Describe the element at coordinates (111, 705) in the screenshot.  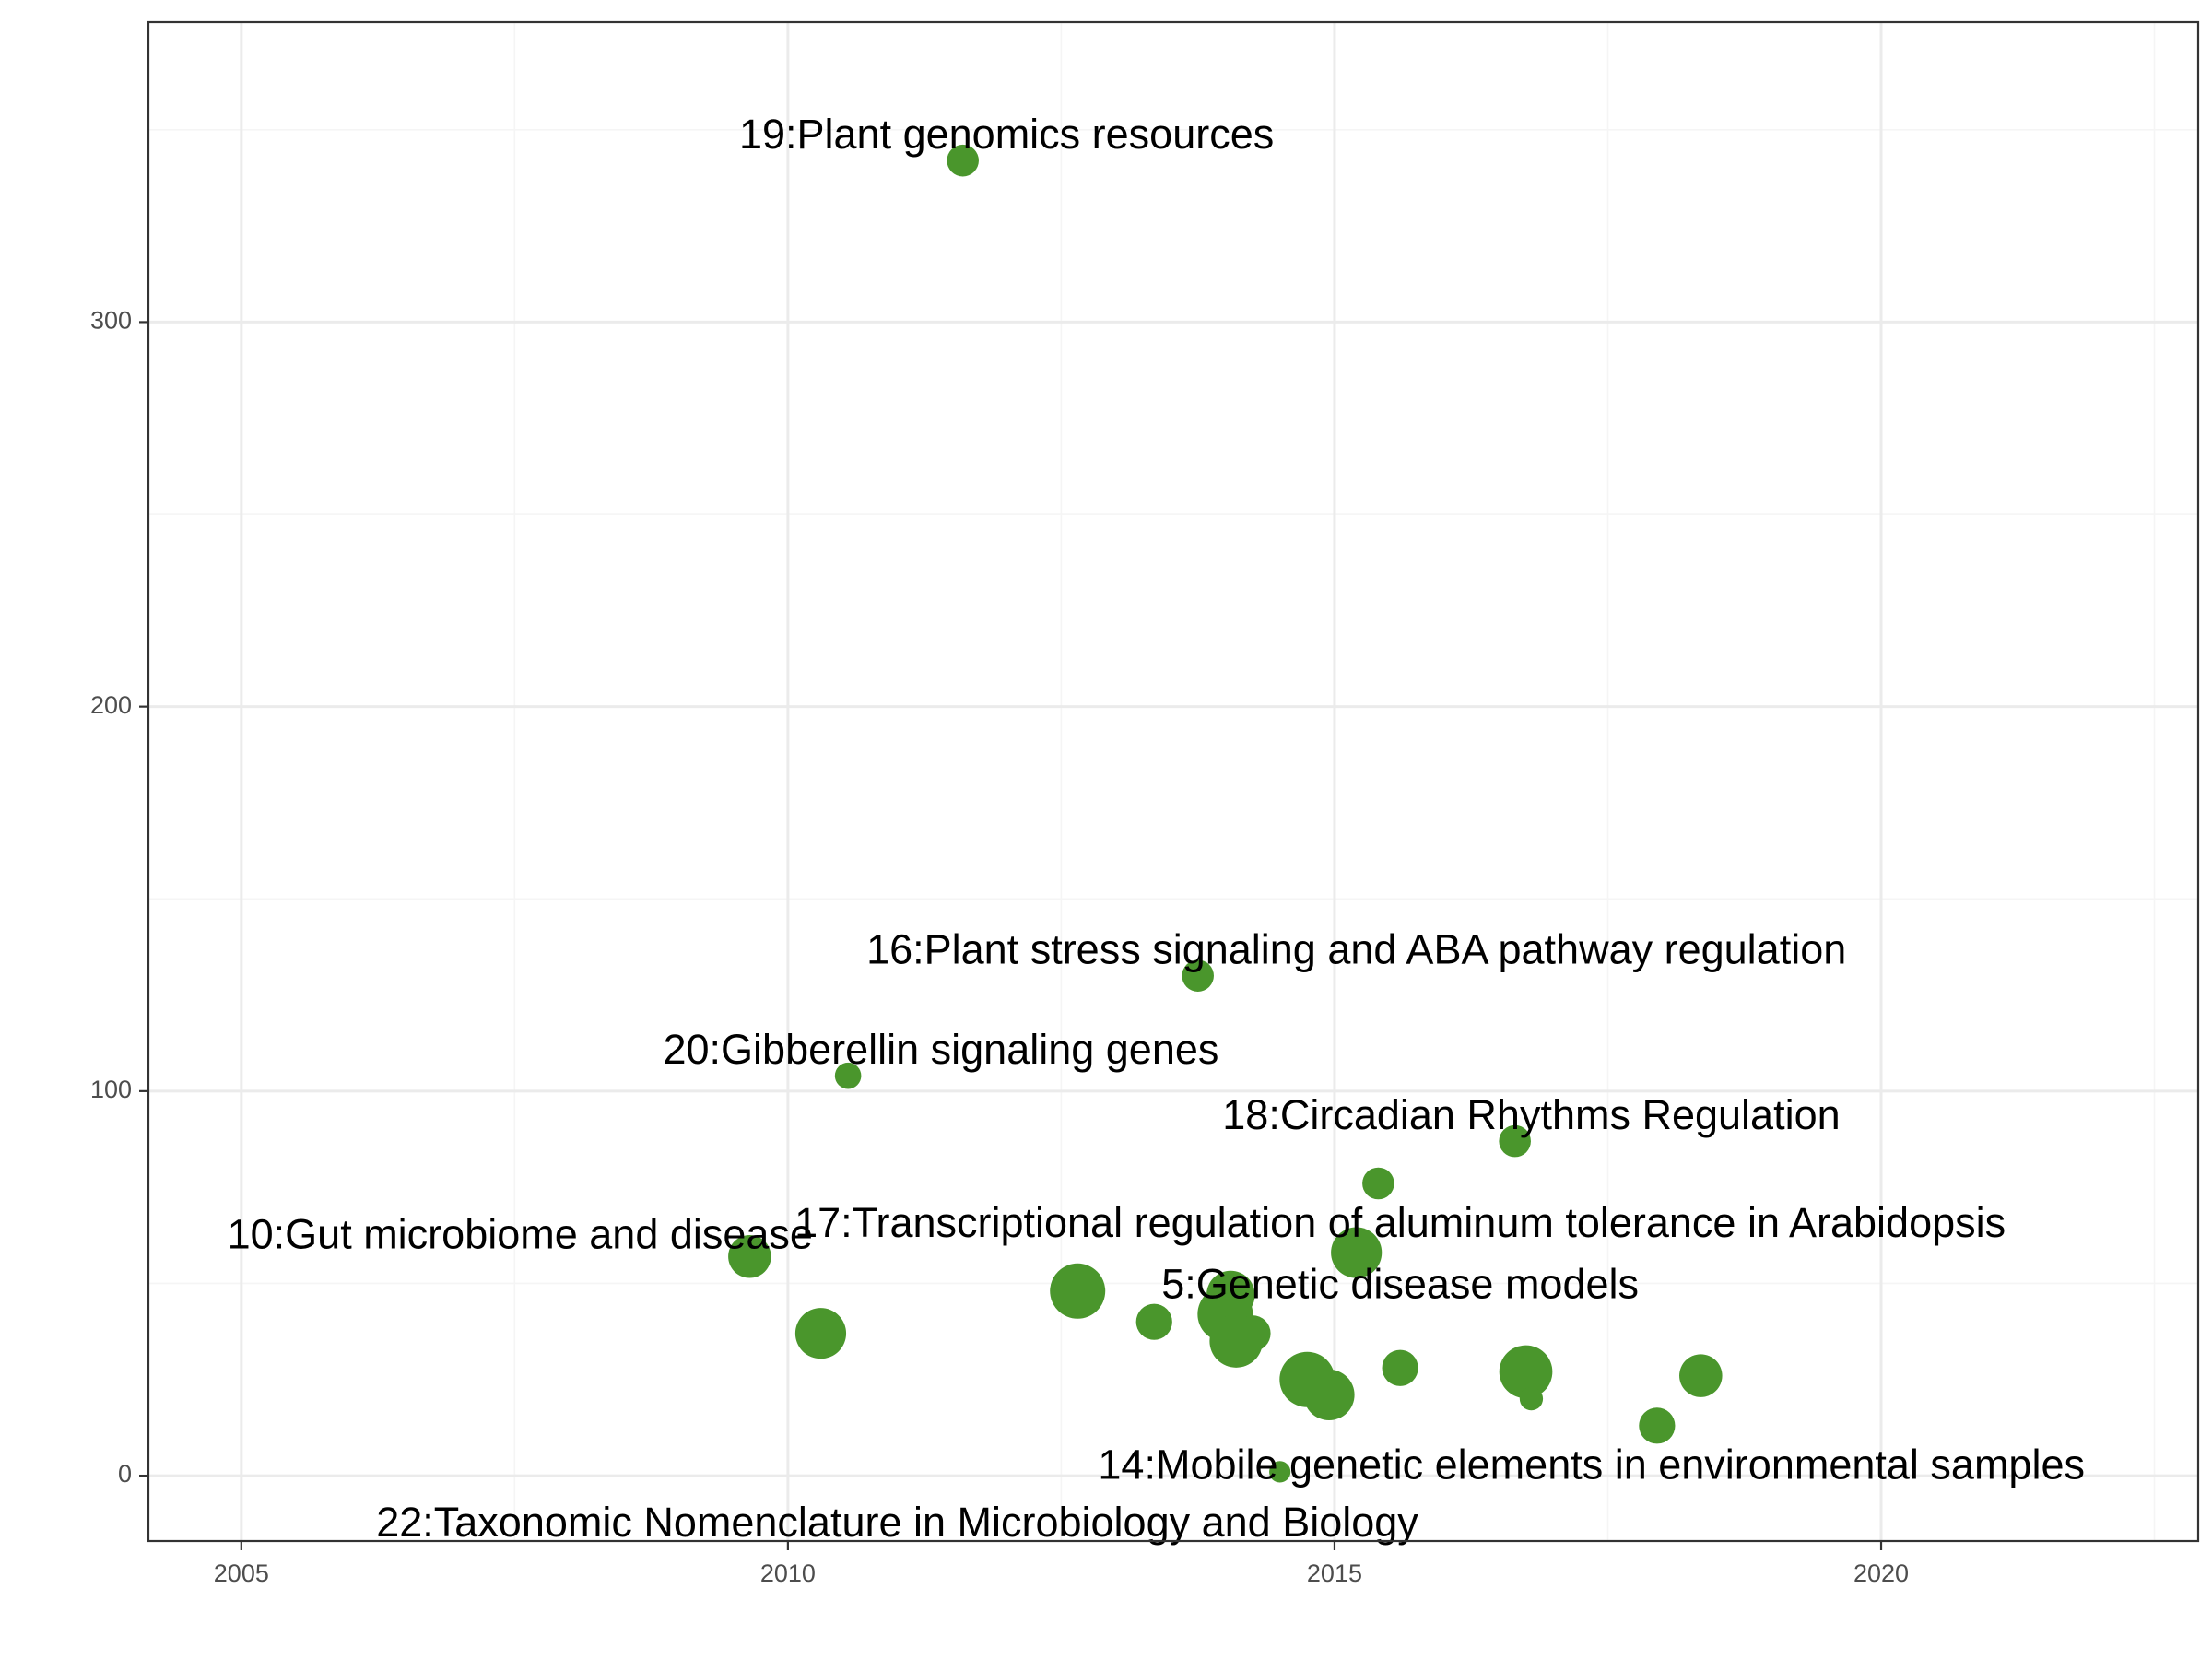
I see `y-tick-label: 200` at that location.